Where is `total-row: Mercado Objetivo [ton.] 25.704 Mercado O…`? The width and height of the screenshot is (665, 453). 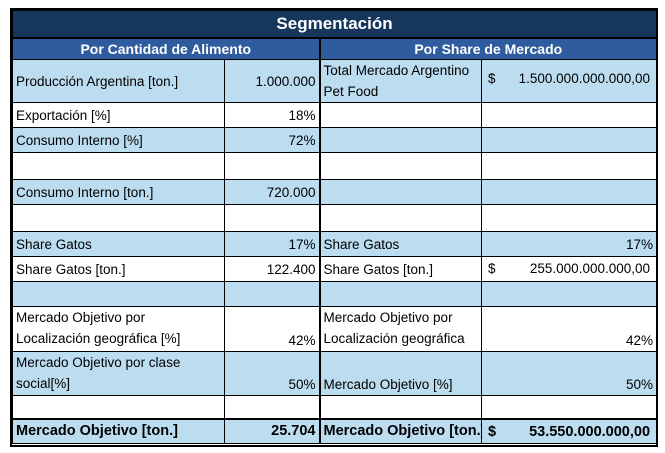 total-row: Mercado Objetivo [ton.] 25.704 Mercado O… is located at coordinates (335, 430).